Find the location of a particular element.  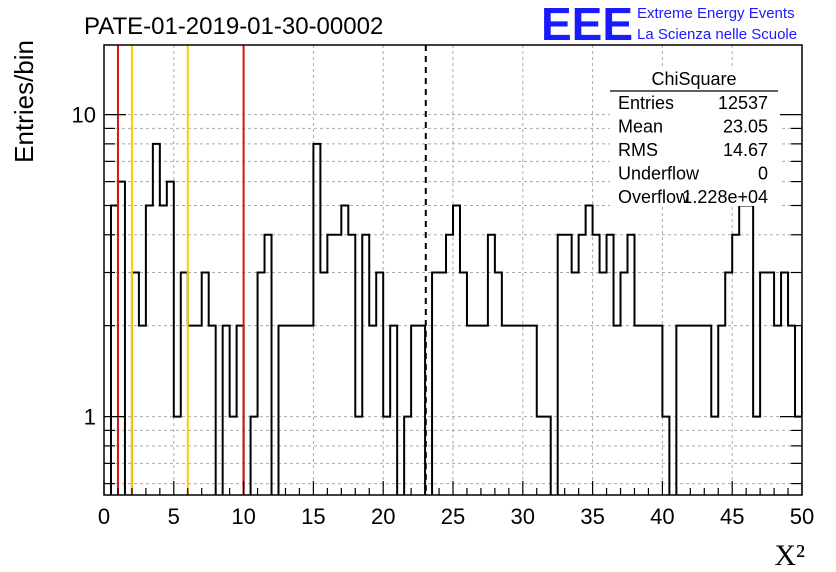

stats-box-background is located at coordinates (695, 136).